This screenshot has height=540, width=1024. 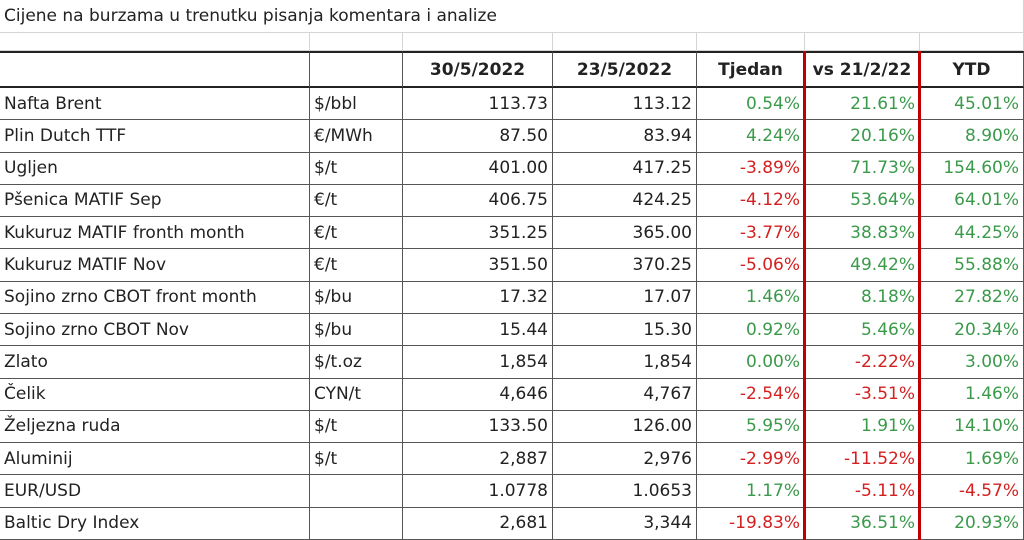 I want to click on row-label: Željezna ruda, so click(x=155, y=427).